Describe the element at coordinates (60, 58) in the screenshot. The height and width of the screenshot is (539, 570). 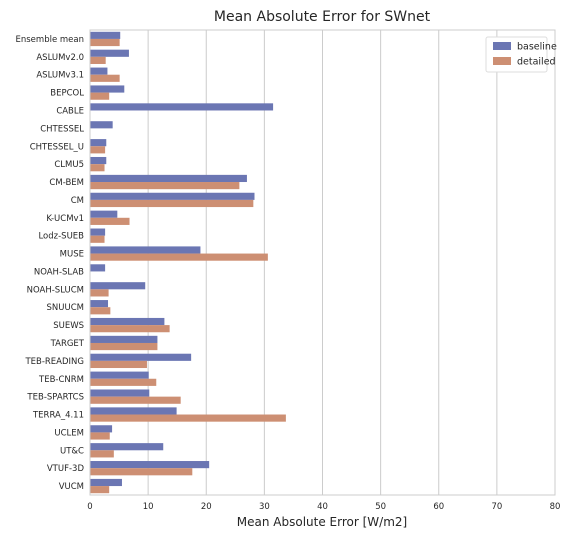
I see `category-label: ASLUMv2.0` at that location.